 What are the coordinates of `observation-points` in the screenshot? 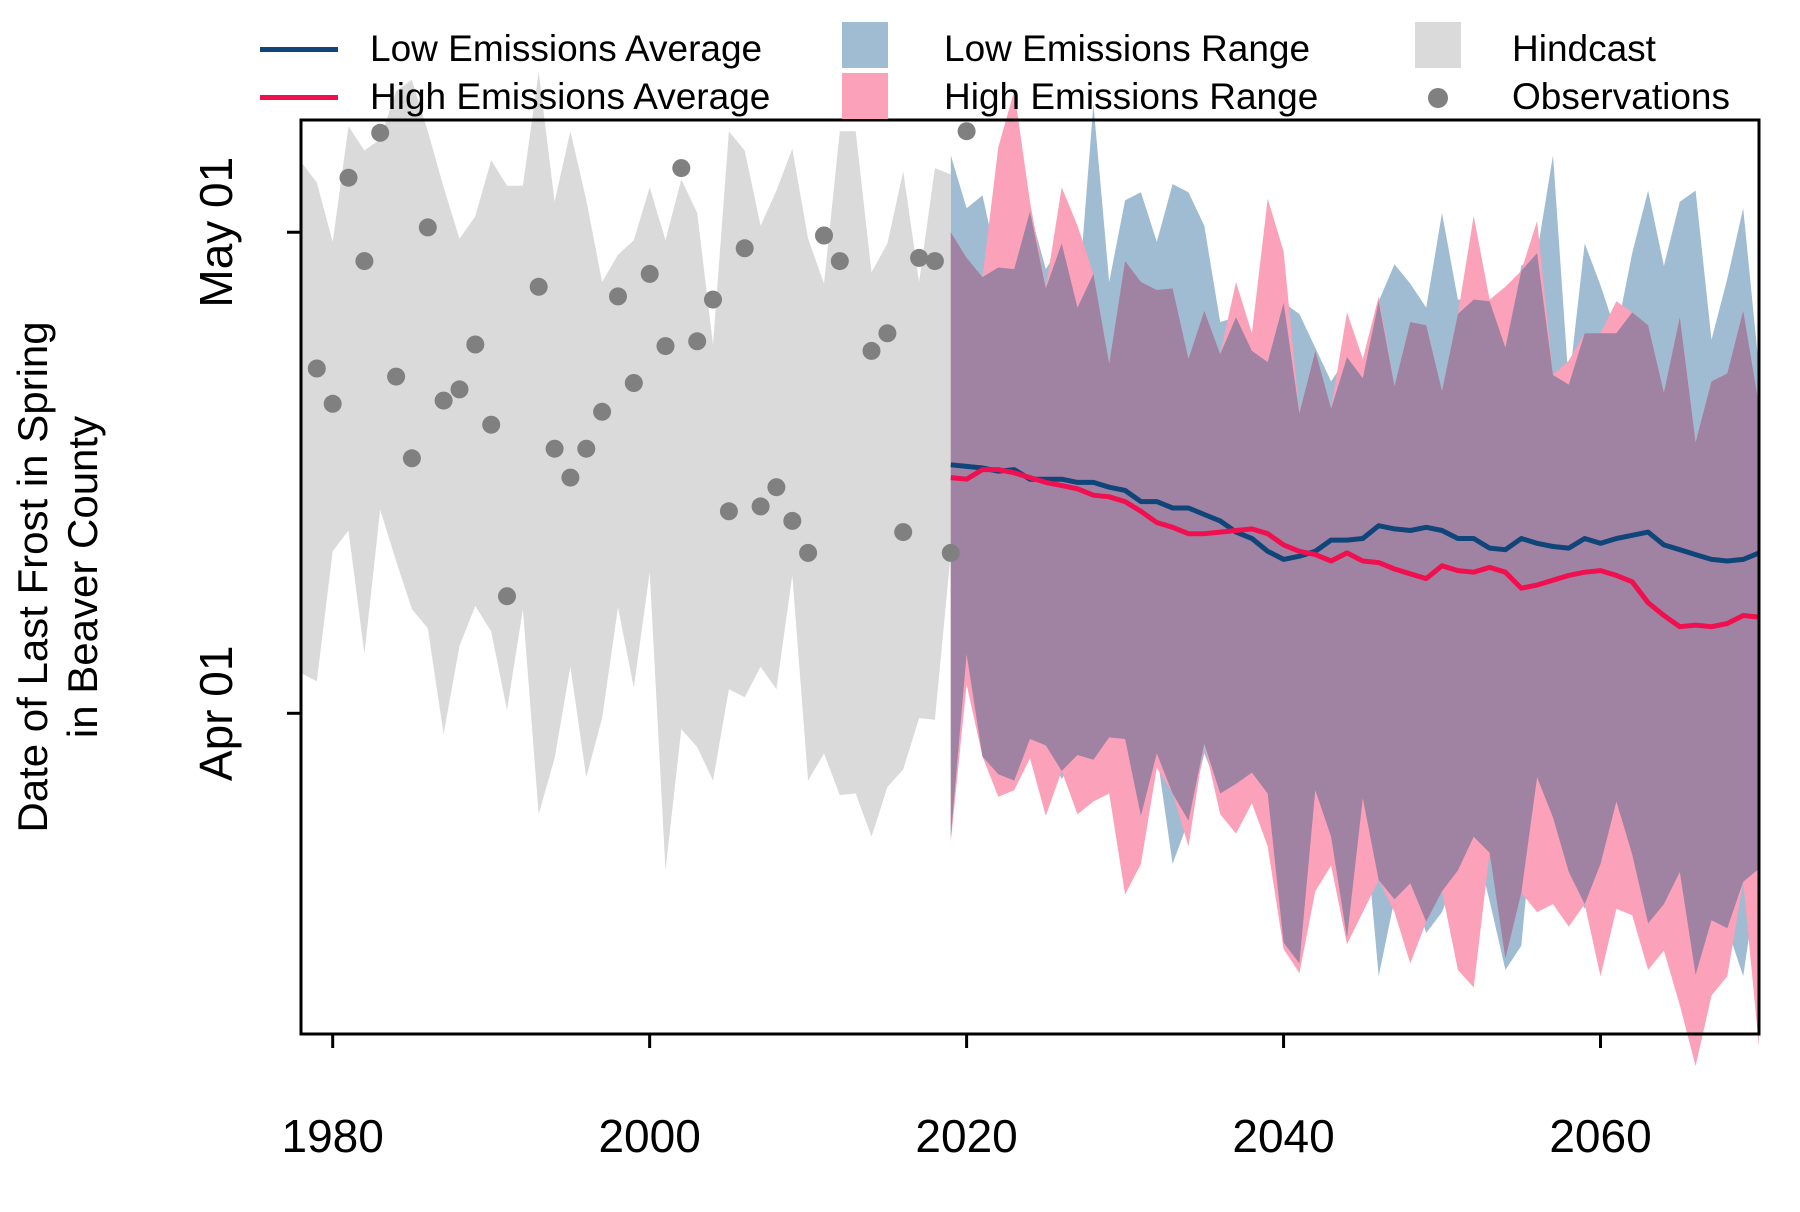 It's located at (641, 364).